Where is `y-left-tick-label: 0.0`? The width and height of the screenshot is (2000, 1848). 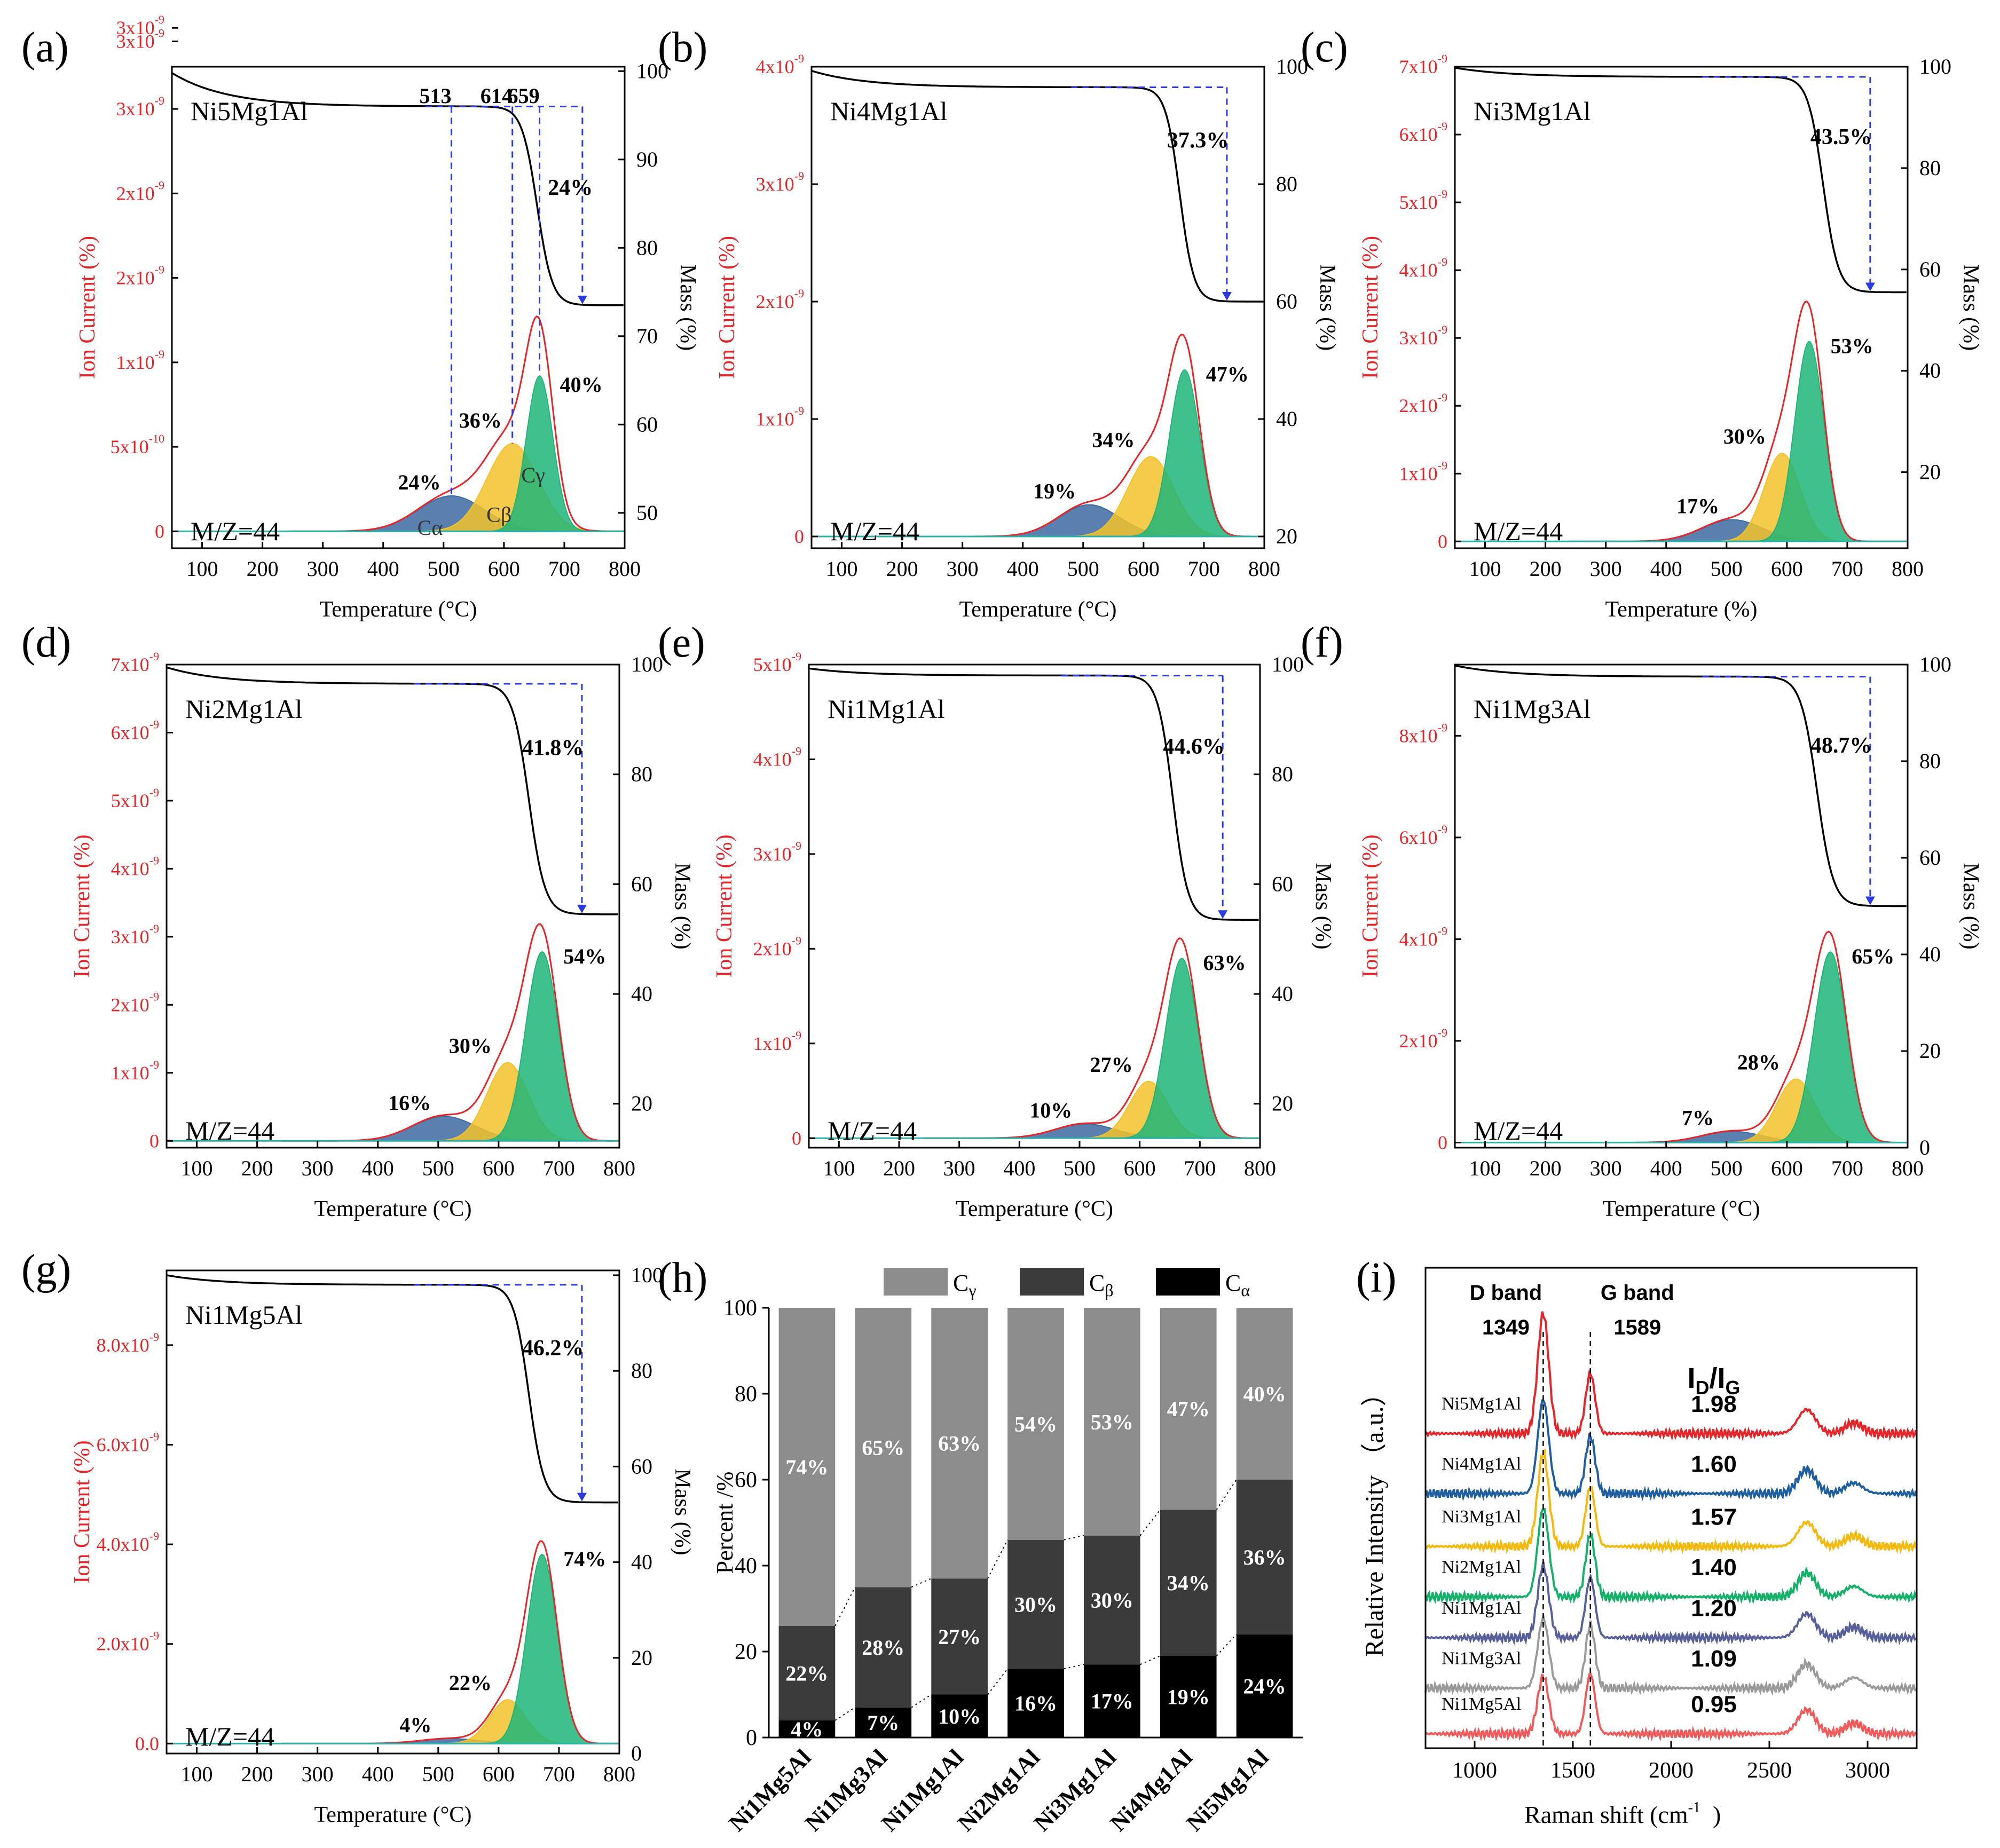 y-left-tick-label: 0.0 is located at coordinates (147, 1743).